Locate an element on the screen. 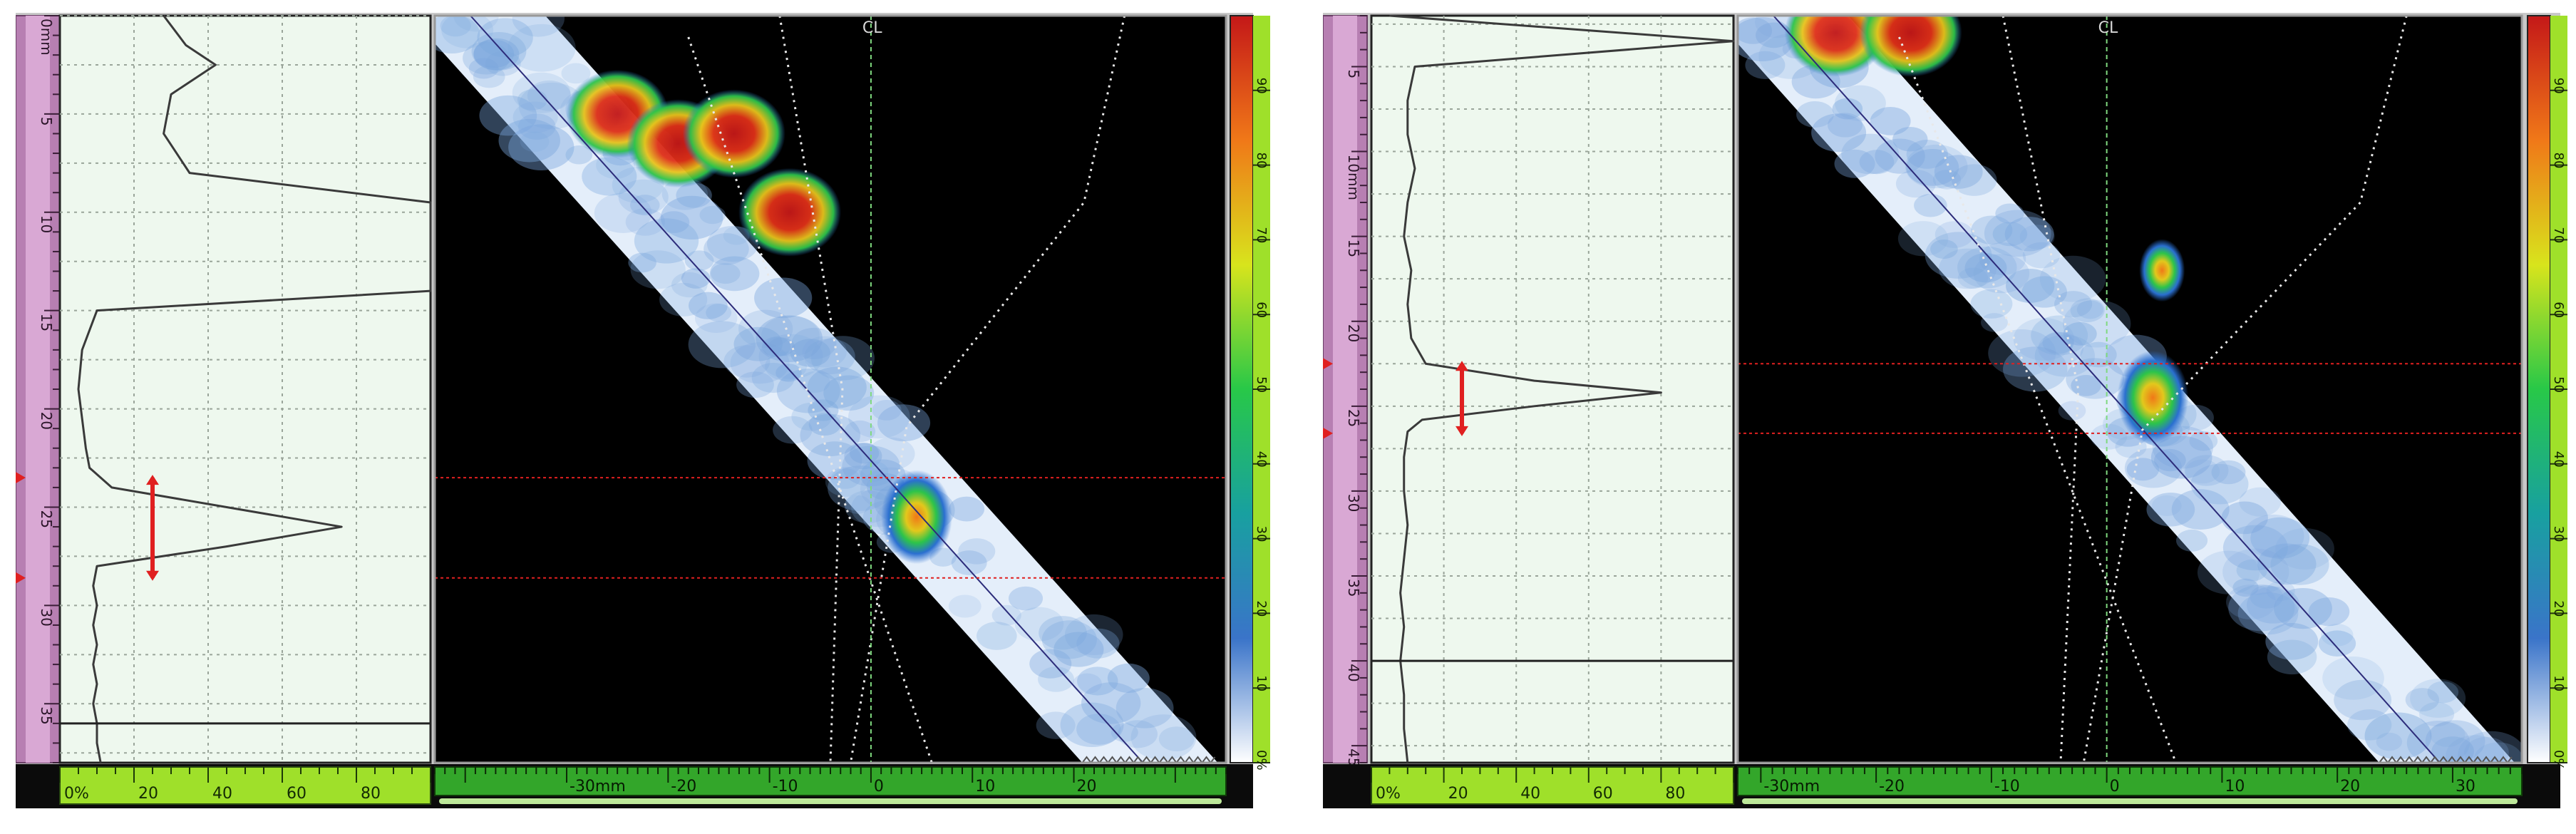 The image size is (2576, 834). palette-tick-label: 40 is located at coordinates (1261, 459).